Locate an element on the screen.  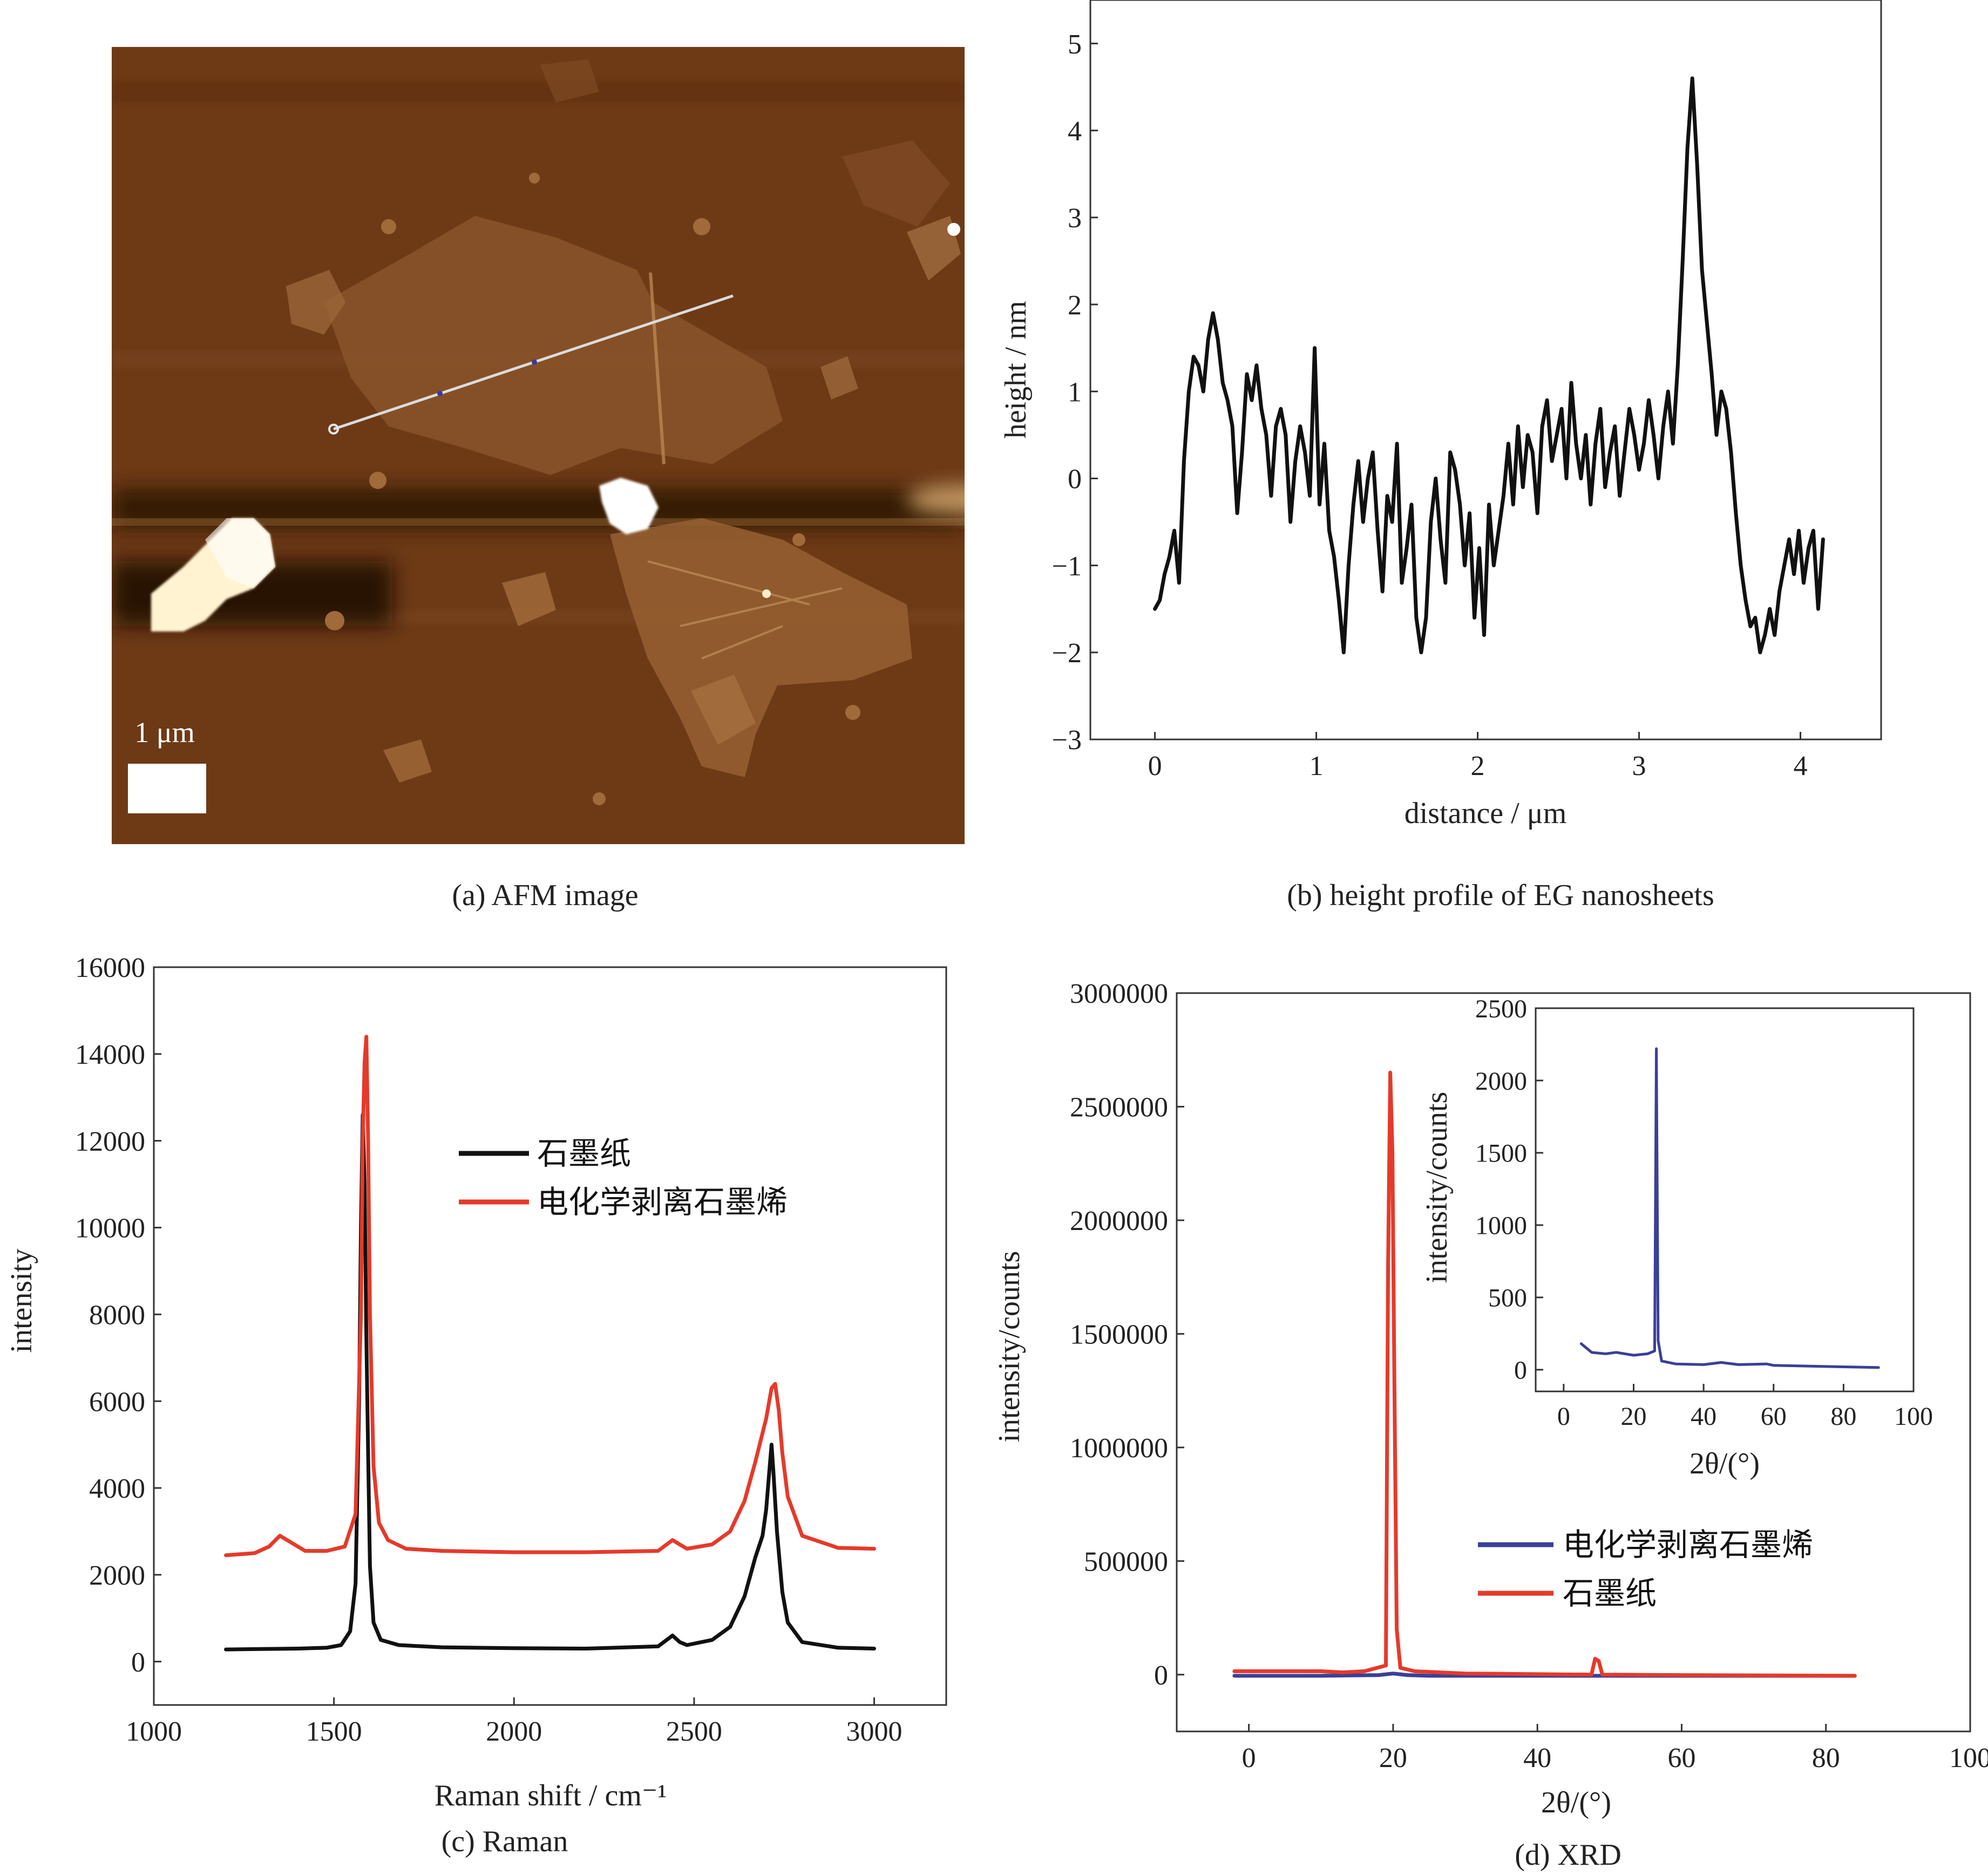
xrd-xtick-label-0: 0 is located at coordinates (1249, 1758).